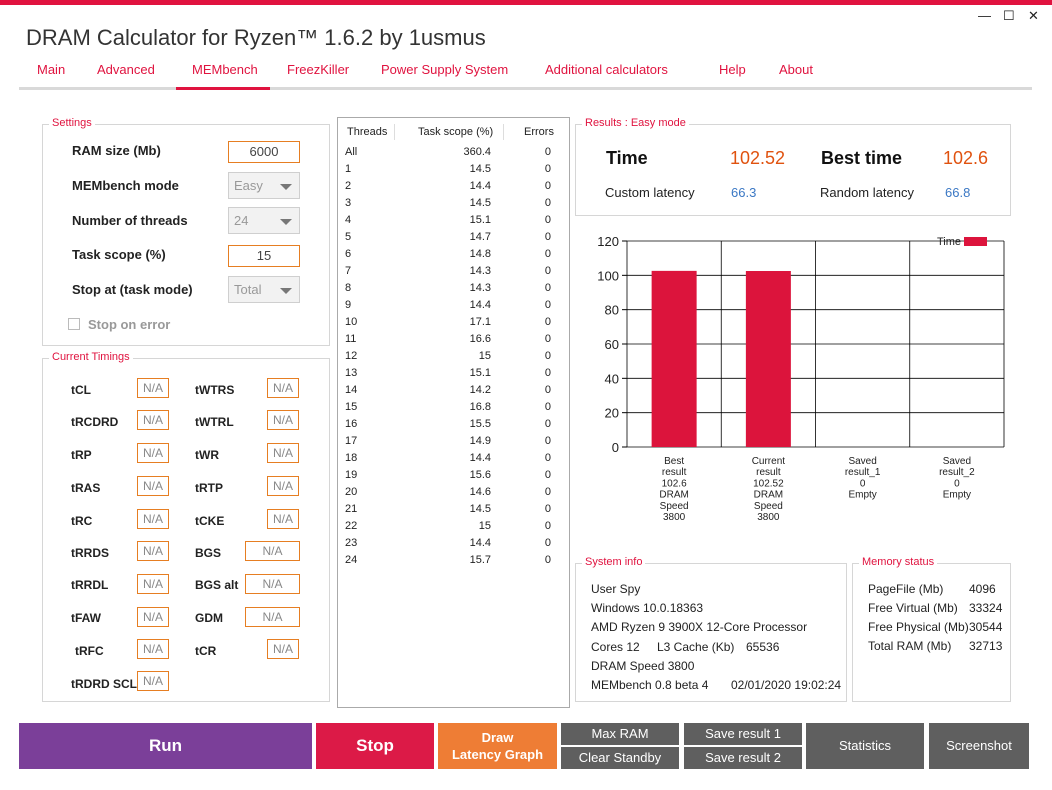 This screenshot has width=1052, height=790. Describe the element at coordinates (264, 152) in the screenshot. I see `ram-size-input: 6000` at that location.